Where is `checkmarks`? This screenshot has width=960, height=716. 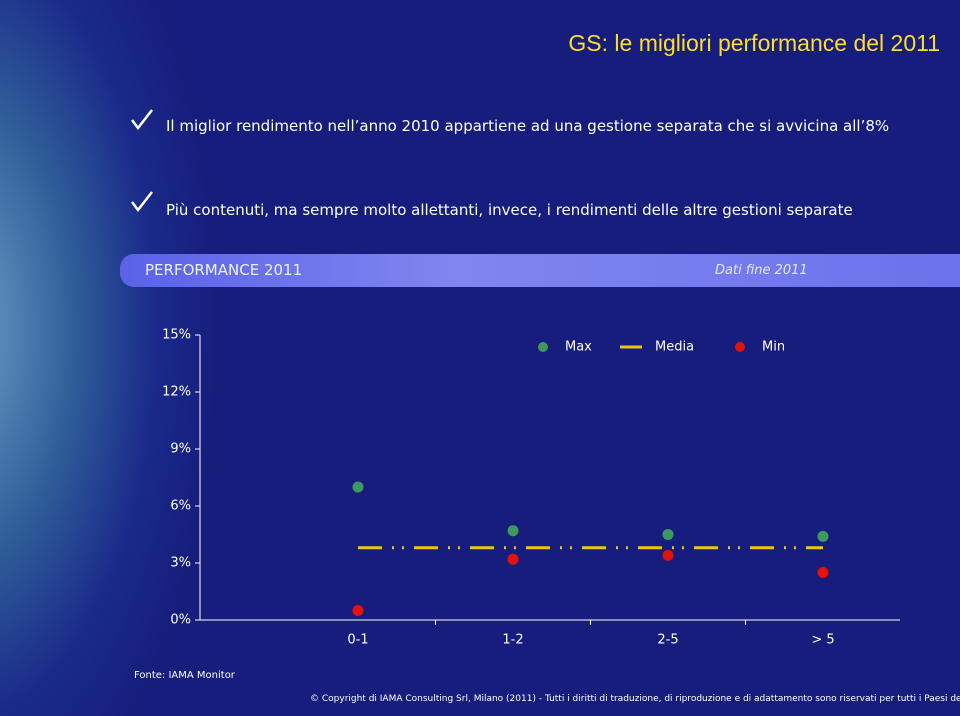 checkmarks is located at coordinates (142, 161).